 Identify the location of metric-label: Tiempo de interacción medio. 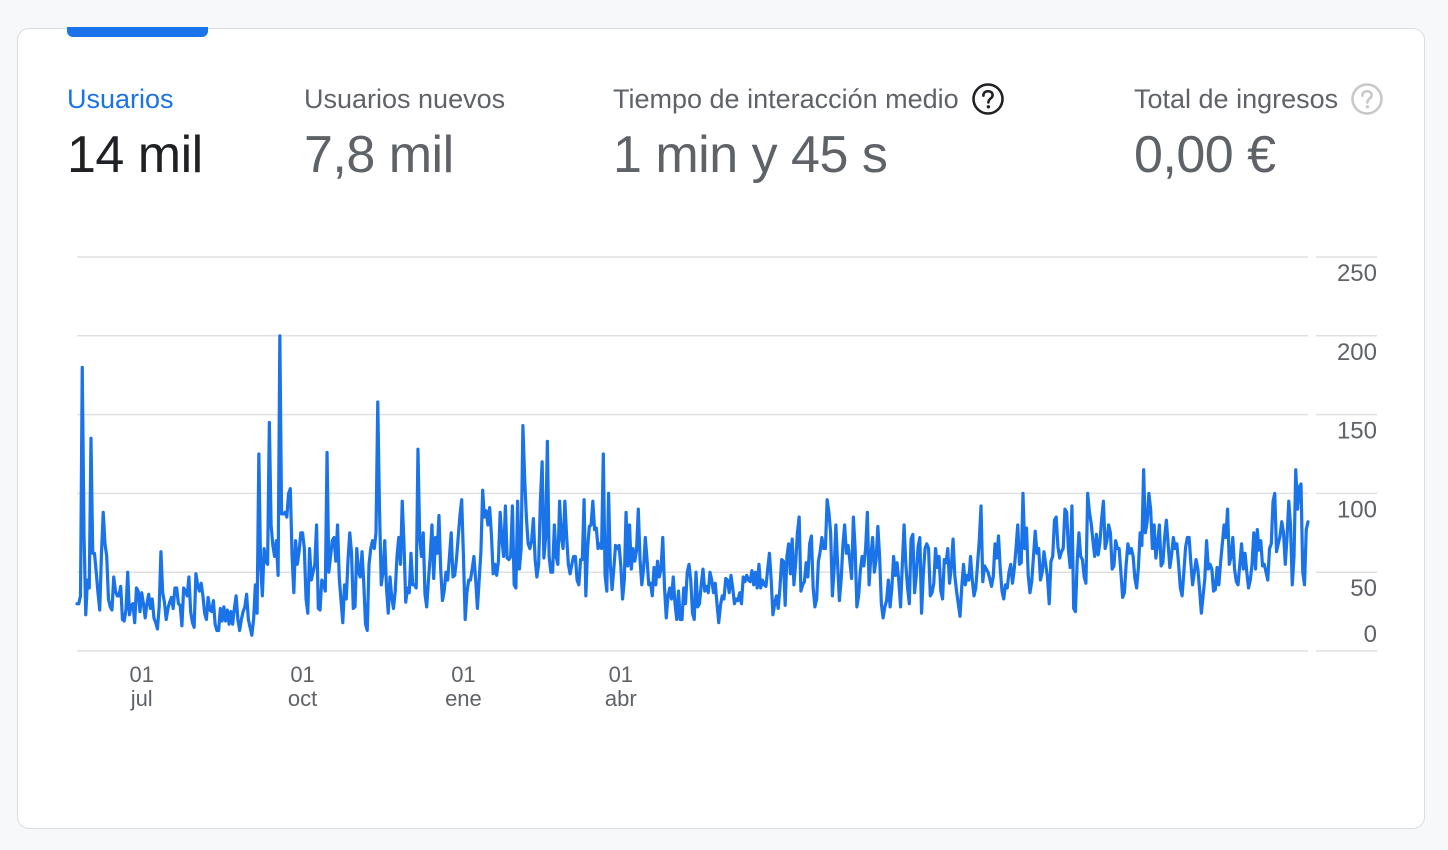
(809, 99).